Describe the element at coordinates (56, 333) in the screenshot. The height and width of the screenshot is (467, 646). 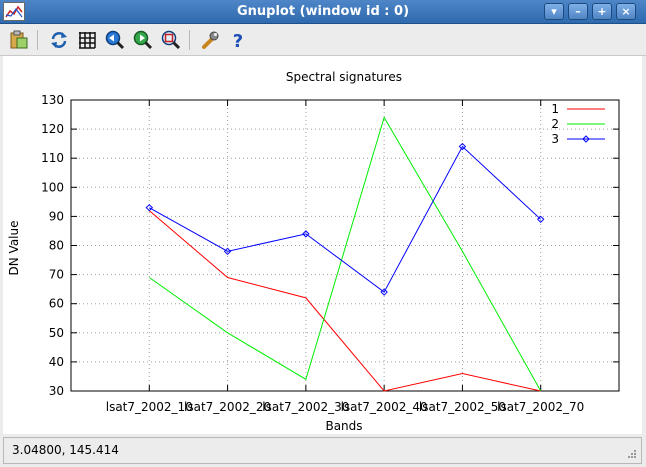
I see `y-tick-label: 50` at that location.